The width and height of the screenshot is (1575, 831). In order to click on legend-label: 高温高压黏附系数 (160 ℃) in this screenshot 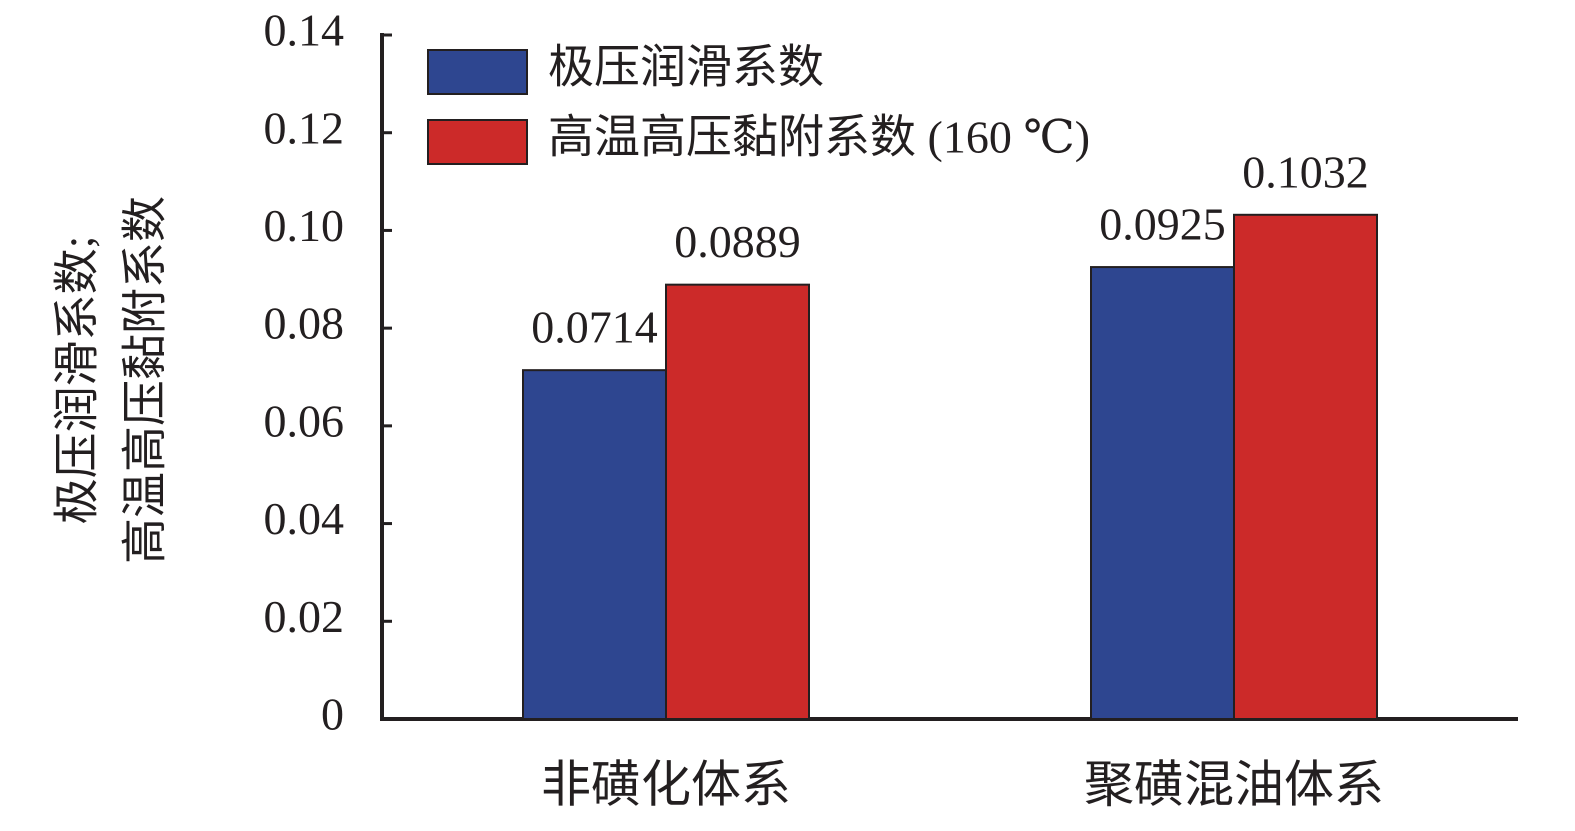, I will do `click(819, 137)`.